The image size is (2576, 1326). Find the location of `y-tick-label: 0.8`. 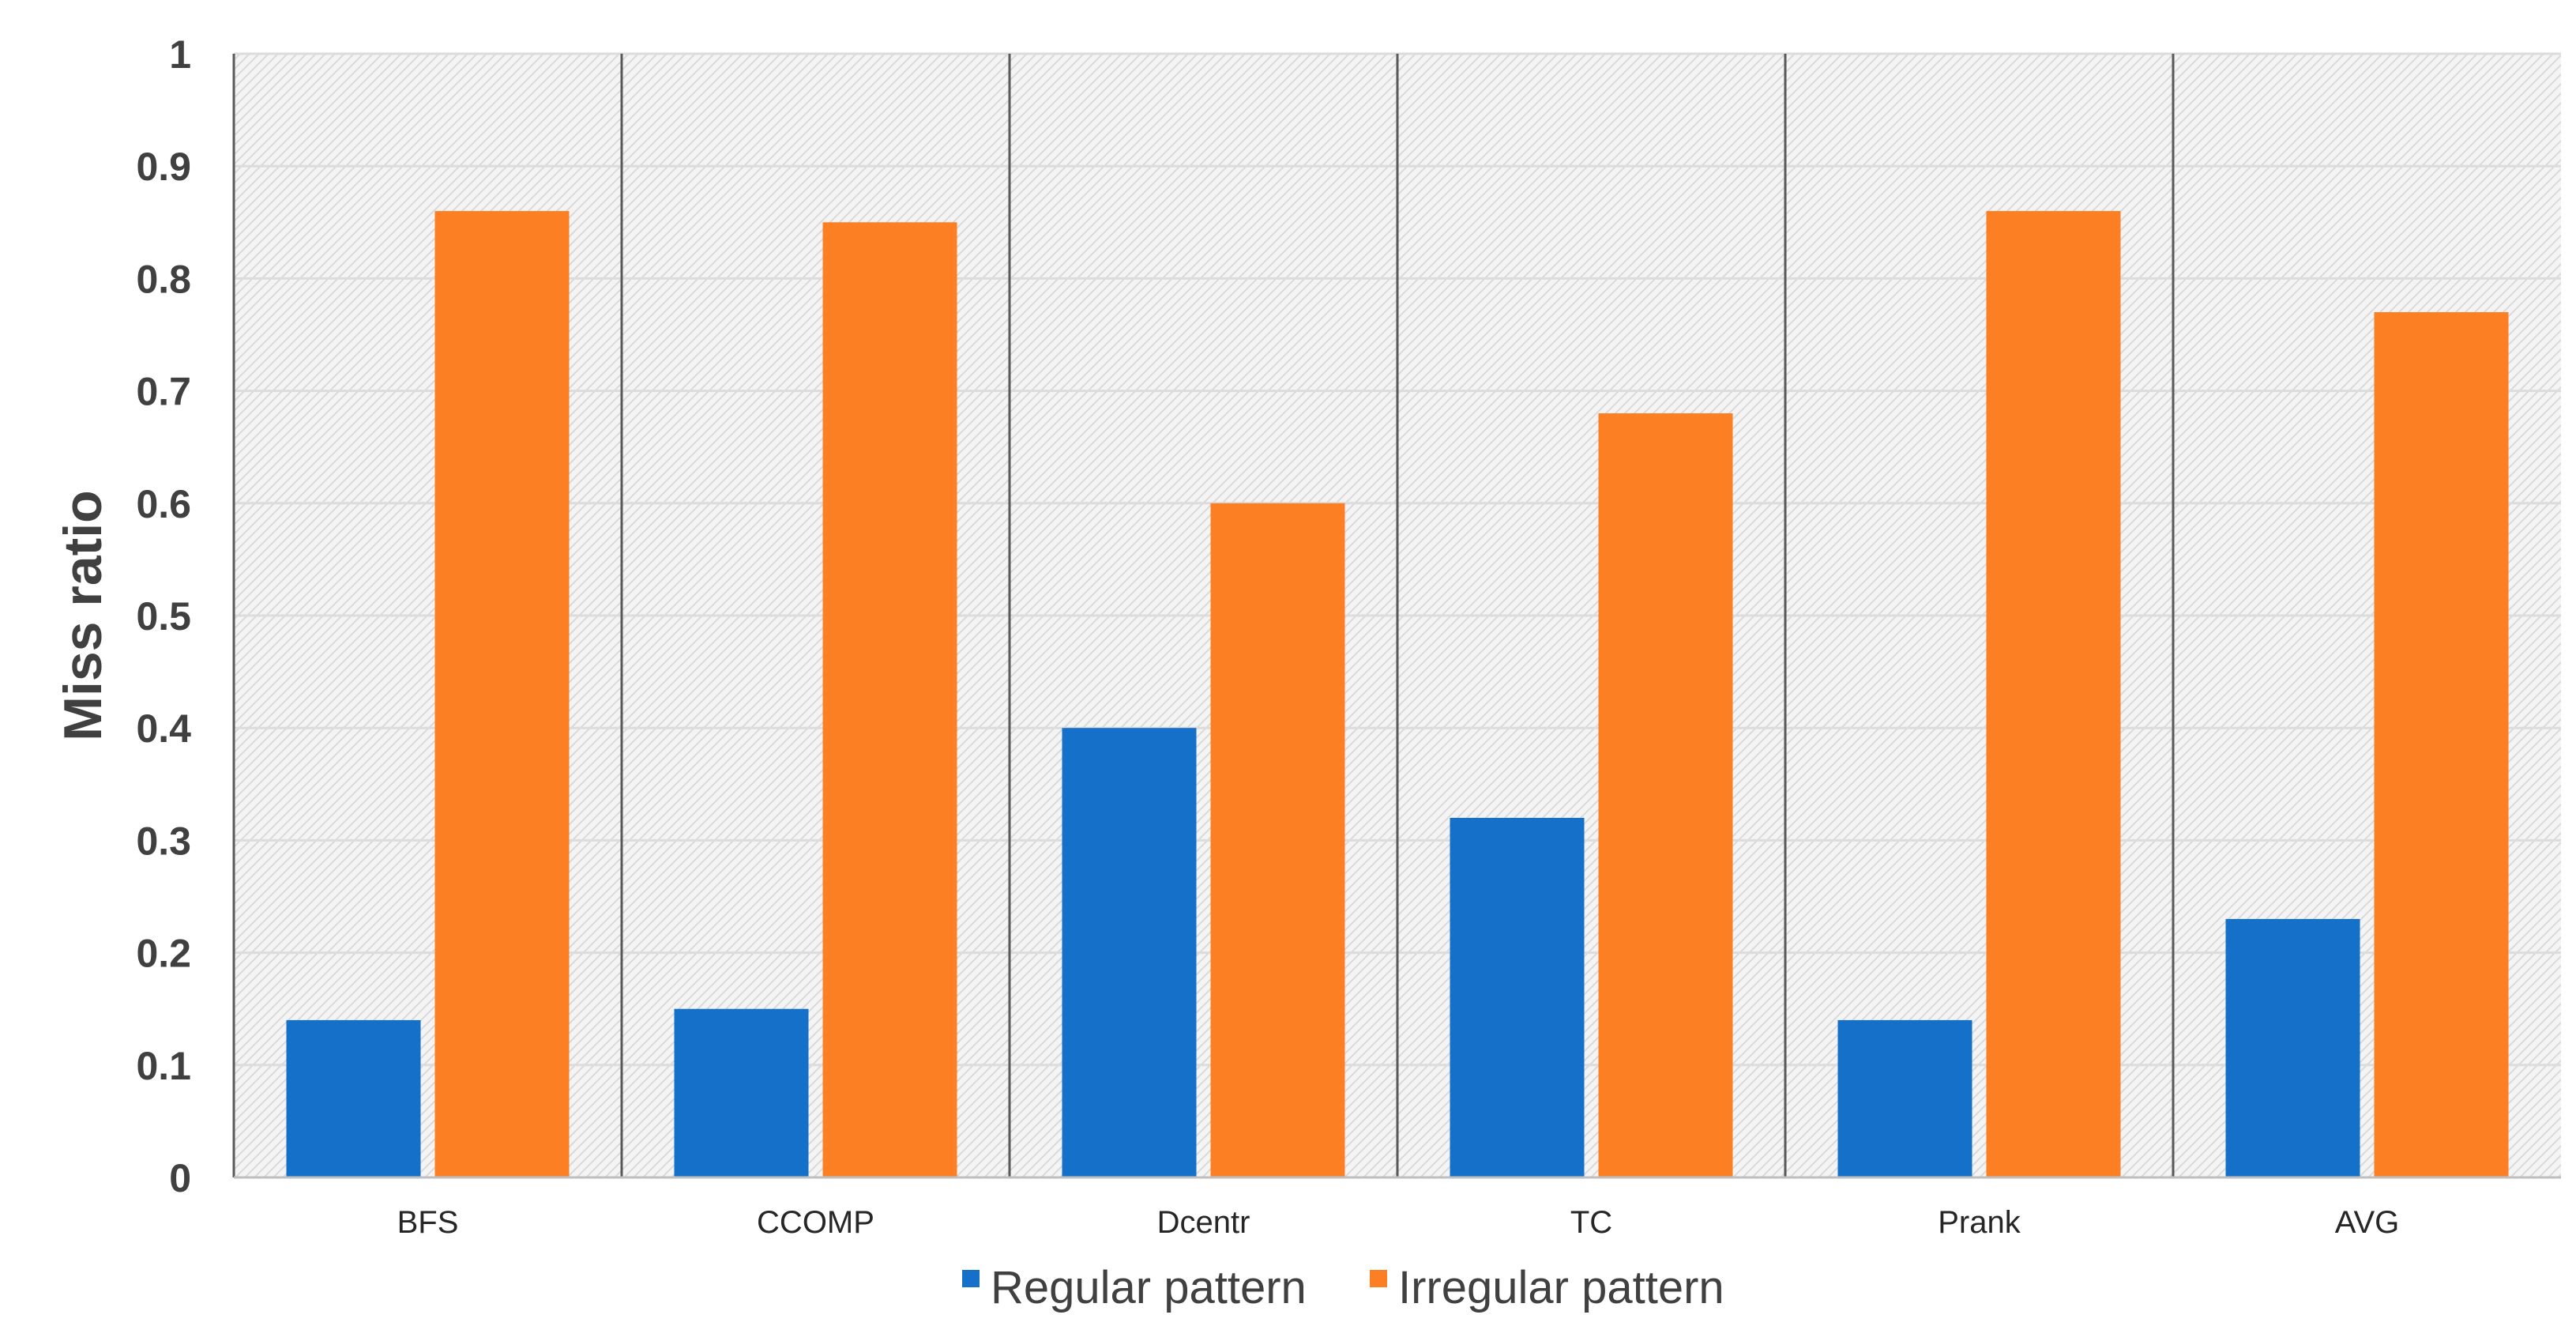

y-tick-label: 0.8 is located at coordinates (163, 279).